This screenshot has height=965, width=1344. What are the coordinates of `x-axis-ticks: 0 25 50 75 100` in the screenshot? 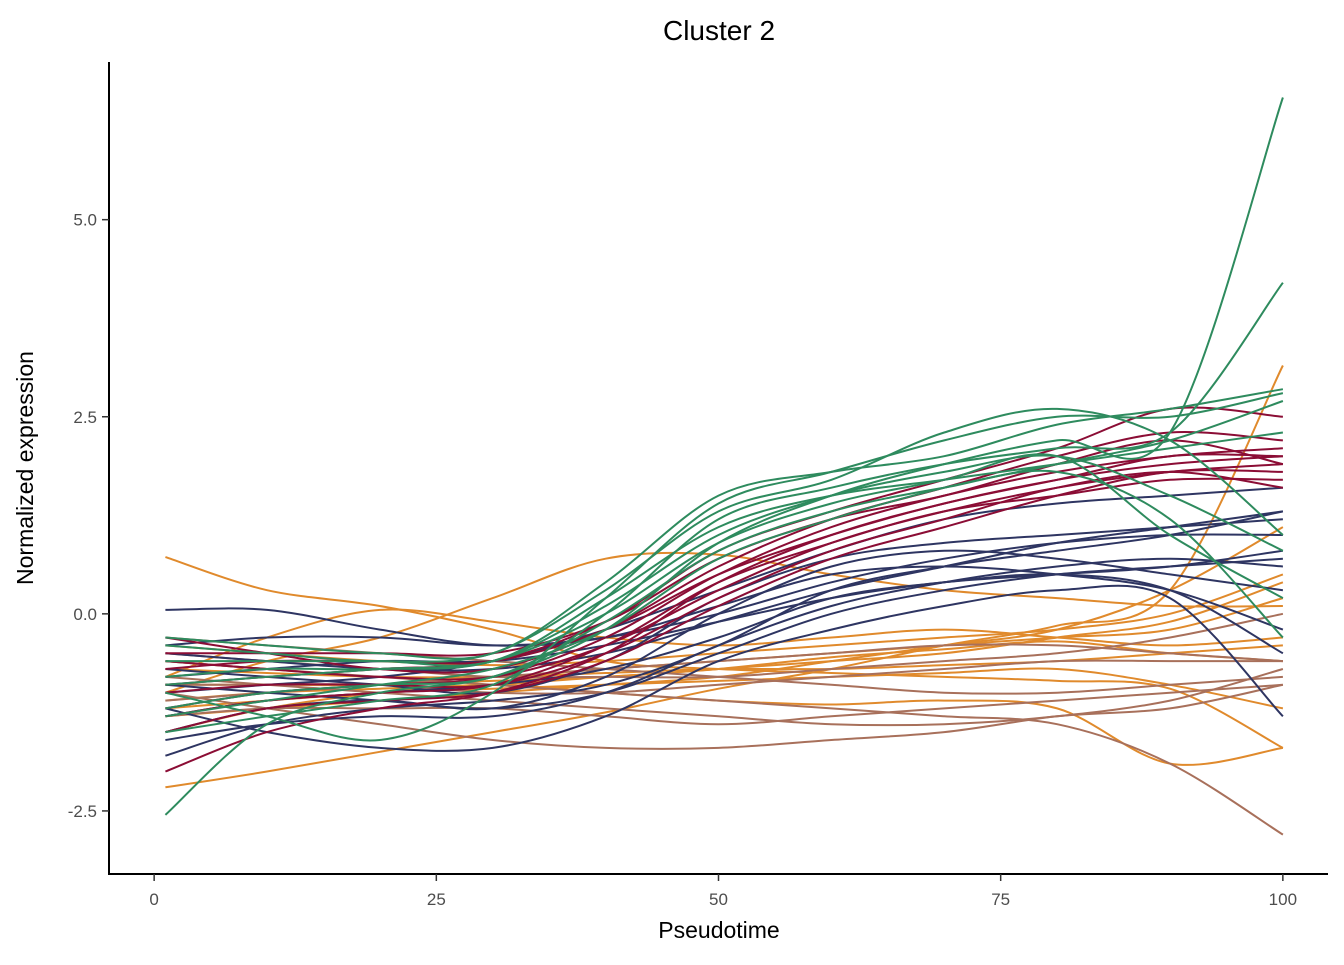 It's located at (723, 891).